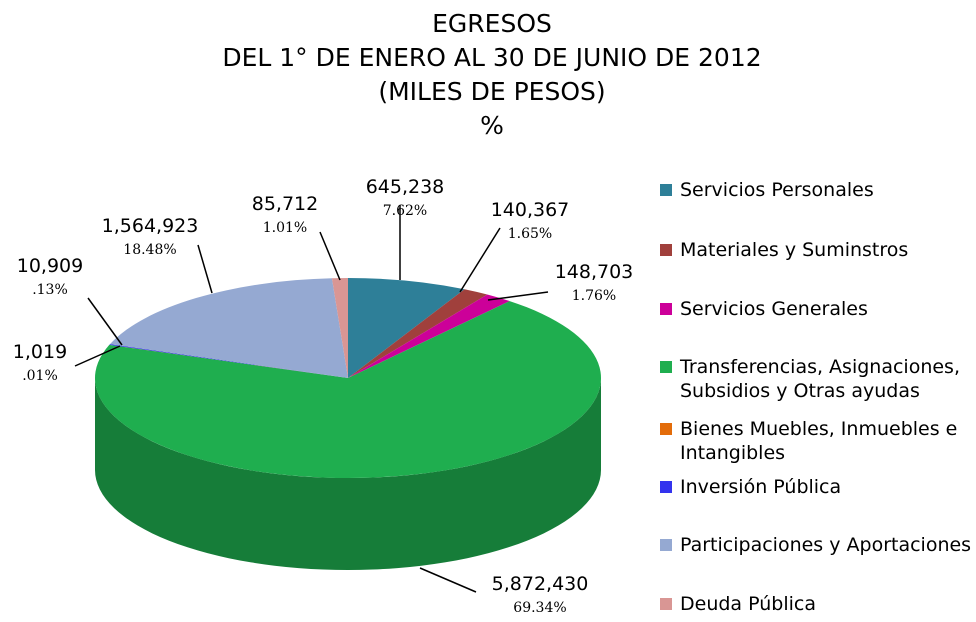  Describe the element at coordinates (594, 272) in the screenshot. I see `value-label: 148,703` at that location.